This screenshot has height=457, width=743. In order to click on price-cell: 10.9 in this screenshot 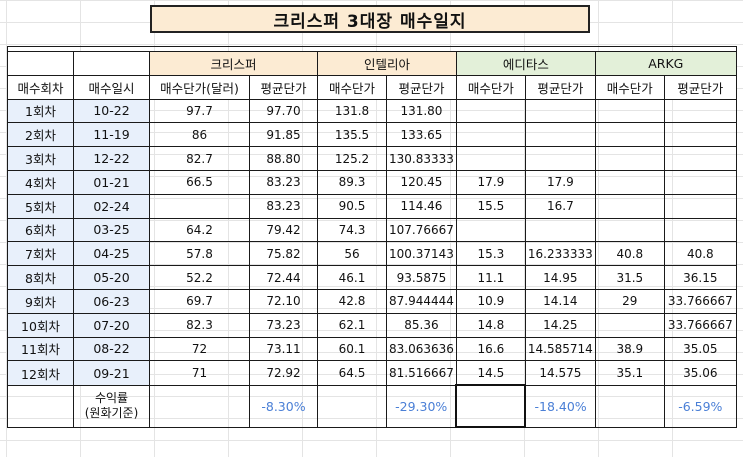, I will do `click(490, 301)`.